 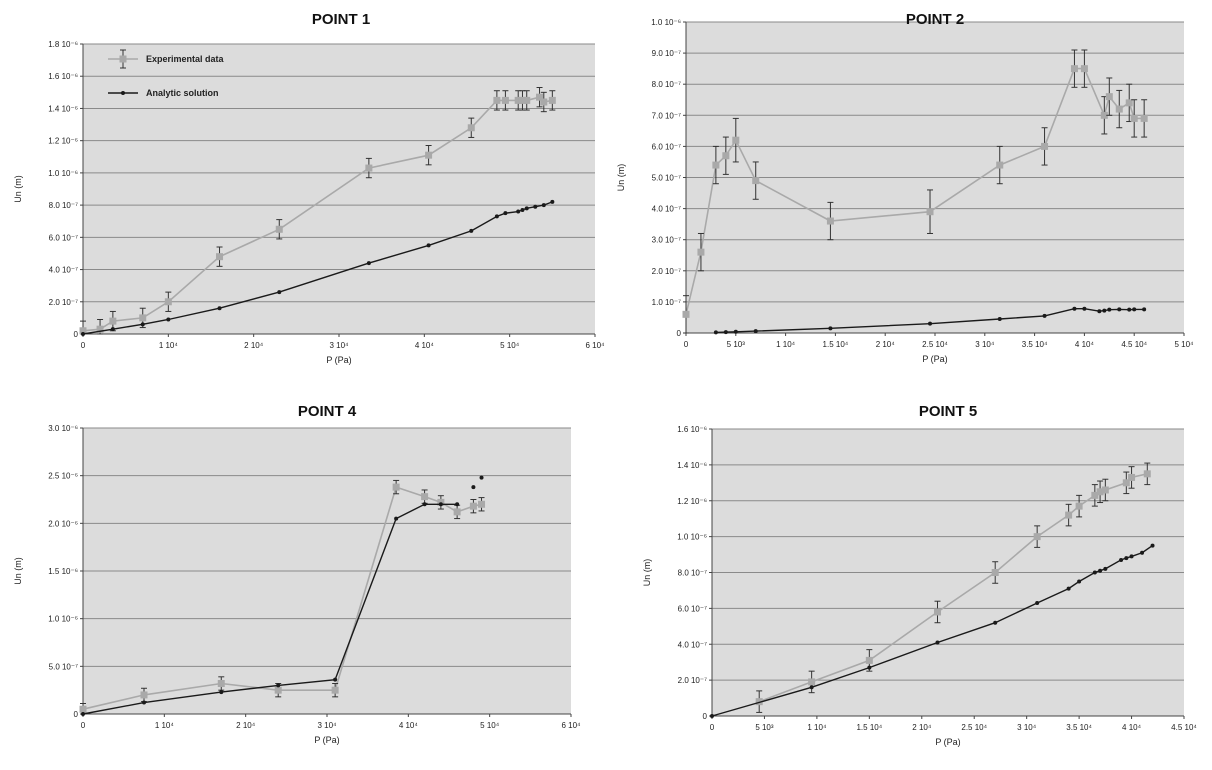 What do you see at coordinates (666, 240) in the screenshot?
I see `y-tick-label: 3.0 10⁻⁷` at bounding box center [666, 240].